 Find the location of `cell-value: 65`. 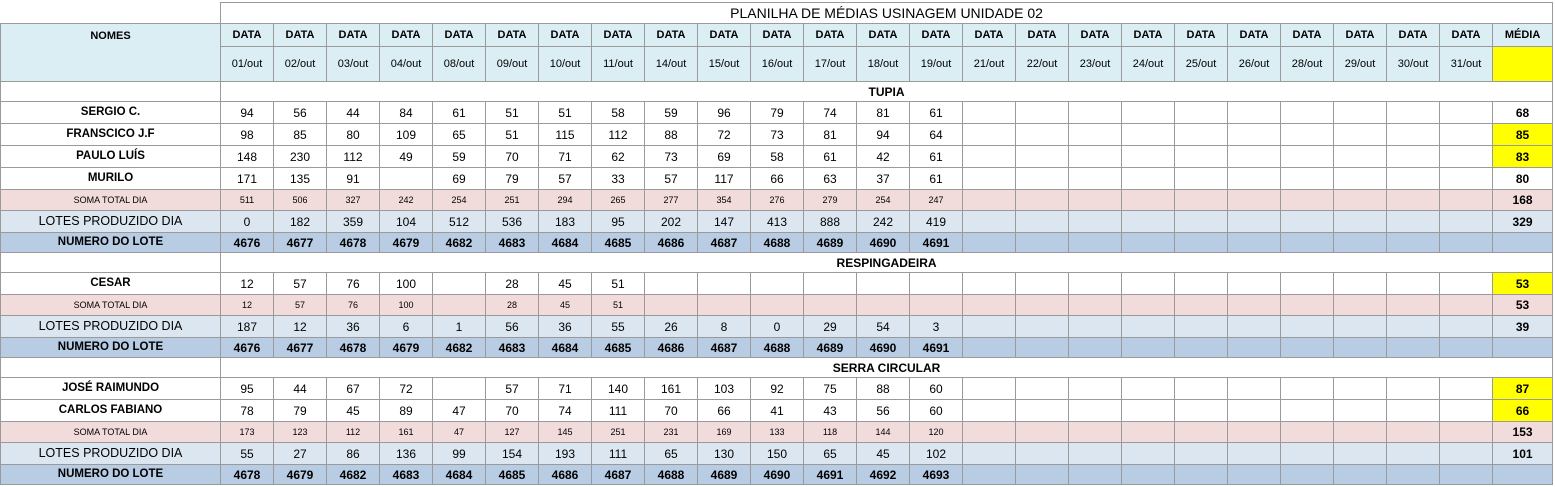

cell-value: 65 is located at coordinates (830, 453).